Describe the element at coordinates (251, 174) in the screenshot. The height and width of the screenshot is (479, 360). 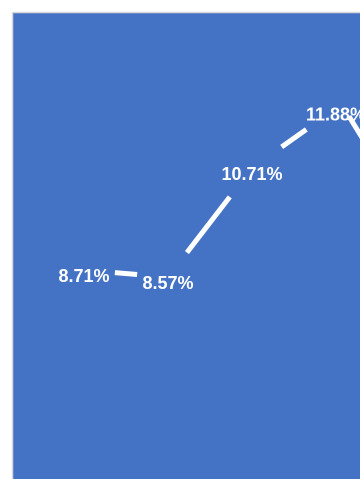
I see `data-label-3: 10.71%` at that location.